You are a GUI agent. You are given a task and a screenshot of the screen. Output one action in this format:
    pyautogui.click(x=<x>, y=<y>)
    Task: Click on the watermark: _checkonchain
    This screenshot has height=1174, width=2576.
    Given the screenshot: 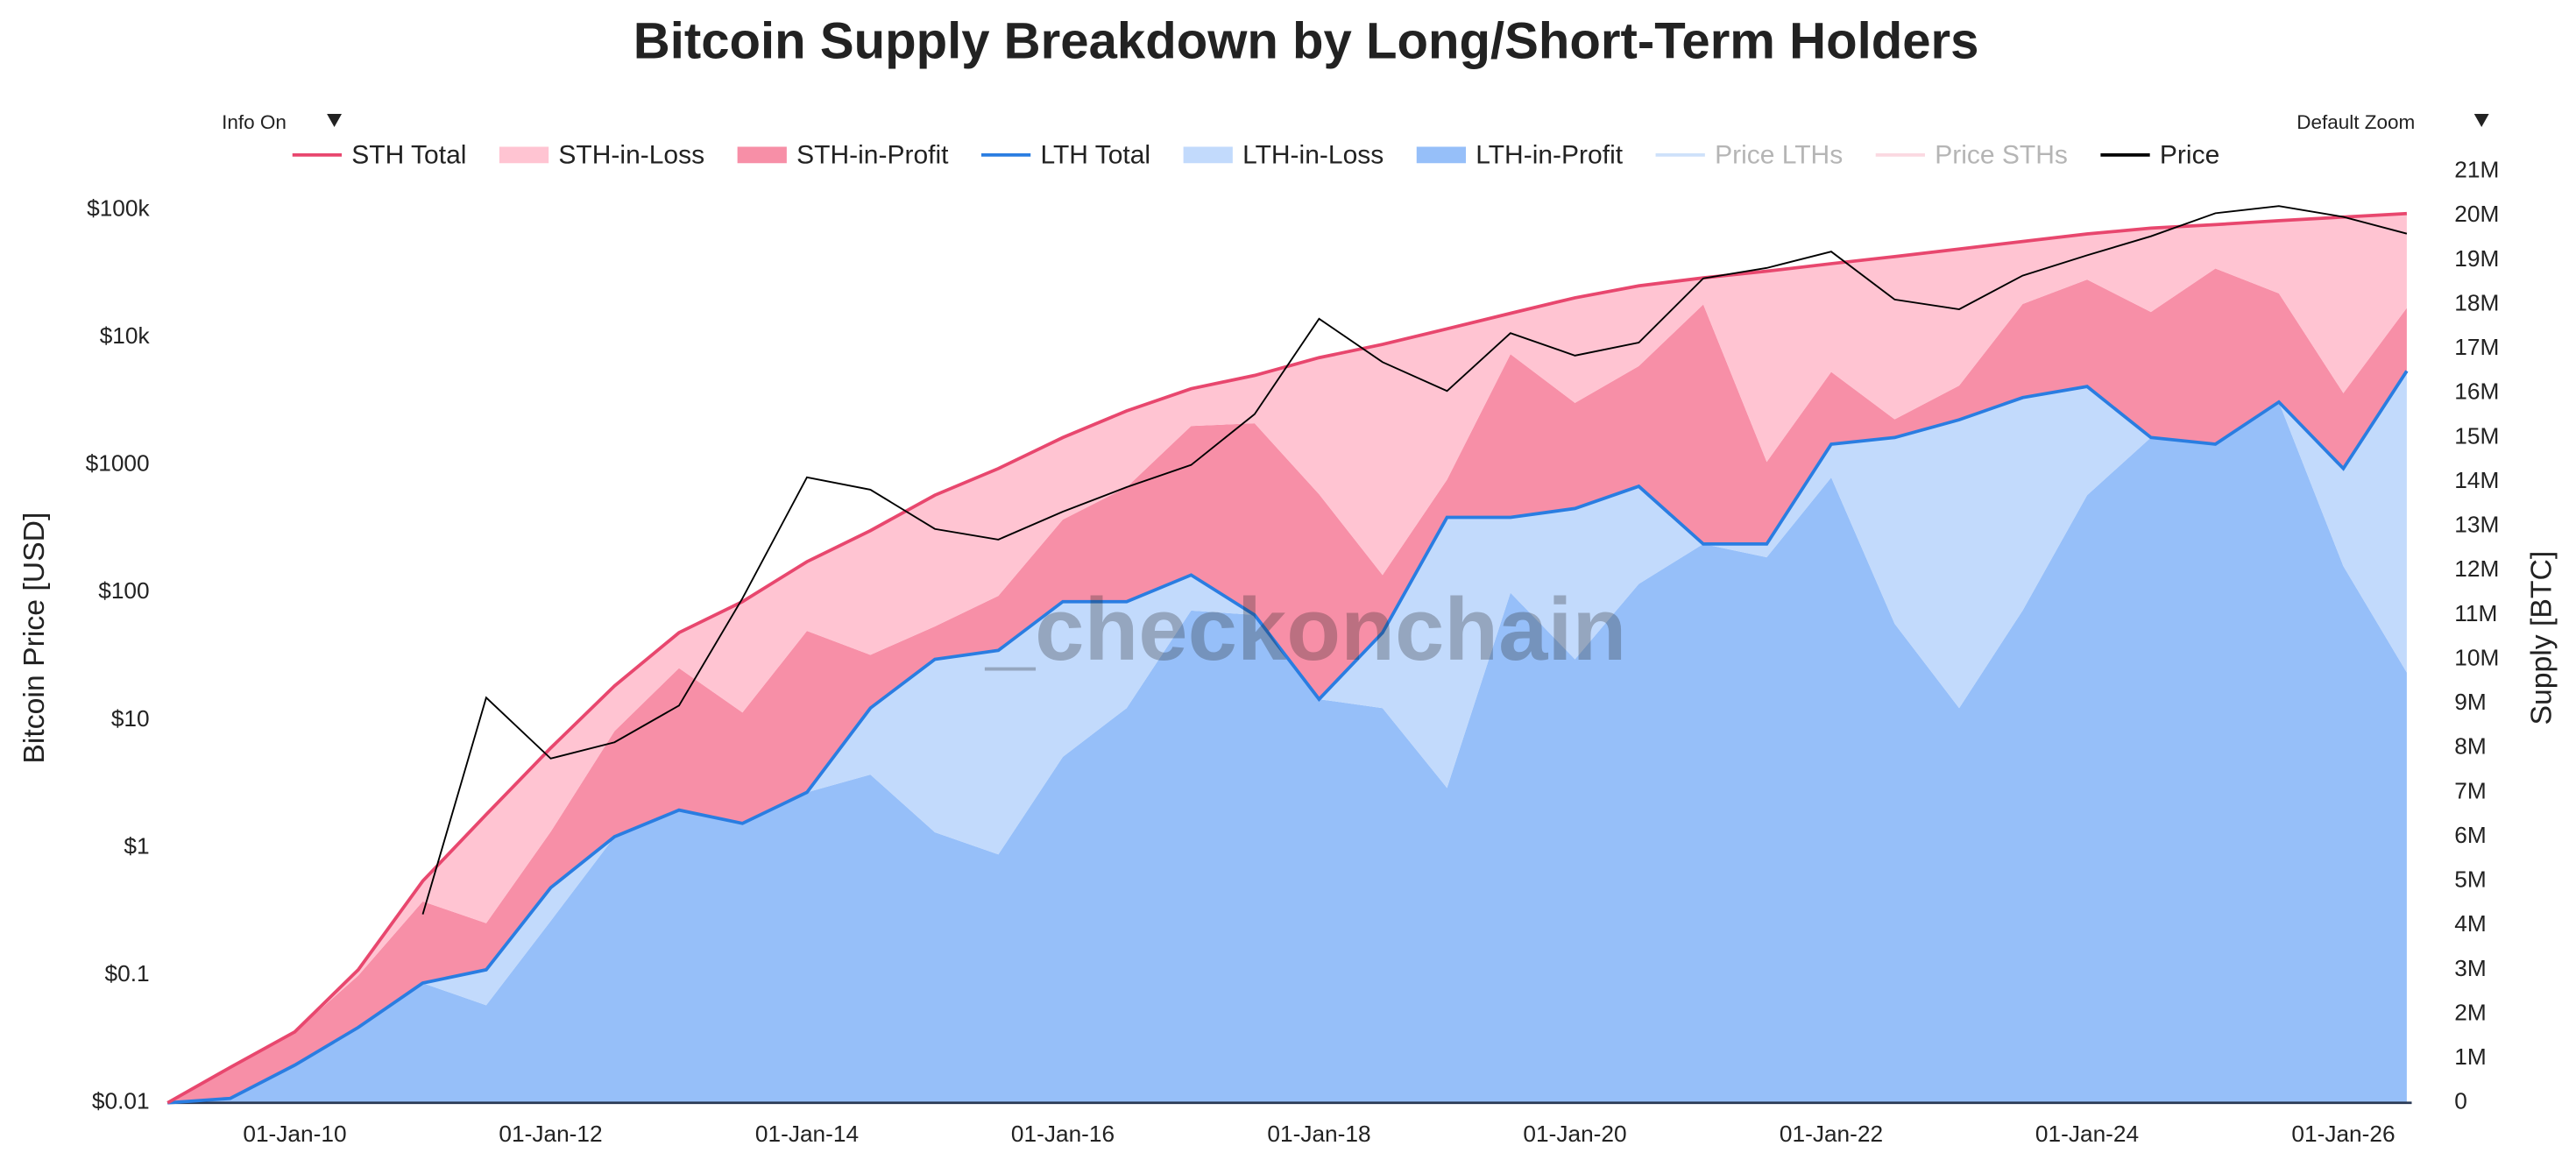 What is the action you would take?
    pyautogui.click(x=1306, y=629)
    